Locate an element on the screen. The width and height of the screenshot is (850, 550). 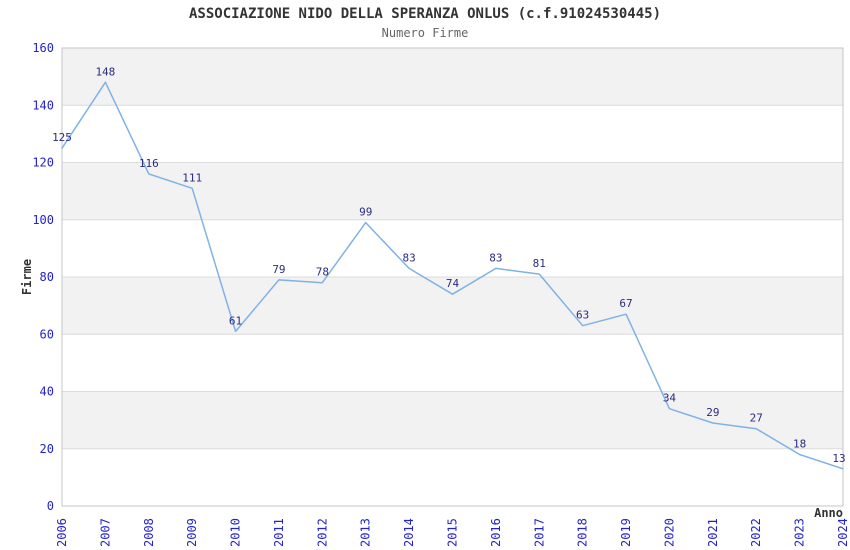
x-tick-label: 2017 is located at coordinates (539, 532).